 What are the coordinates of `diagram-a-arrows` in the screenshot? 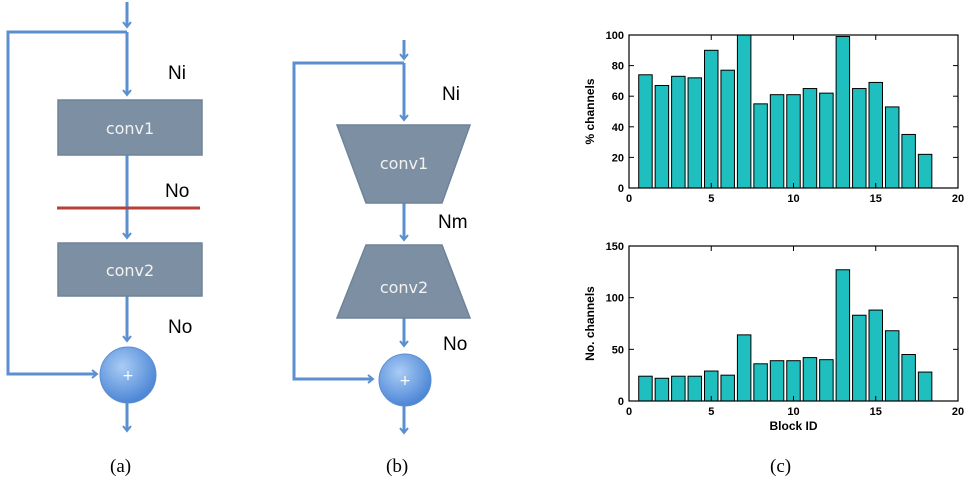 It's located at (69, 217).